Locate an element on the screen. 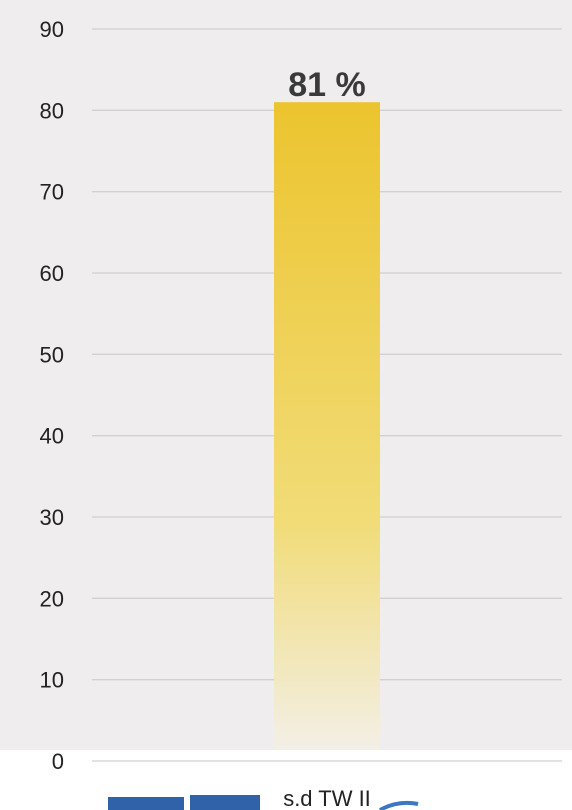  y-tick-label: 20 is located at coordinates (52, 598).